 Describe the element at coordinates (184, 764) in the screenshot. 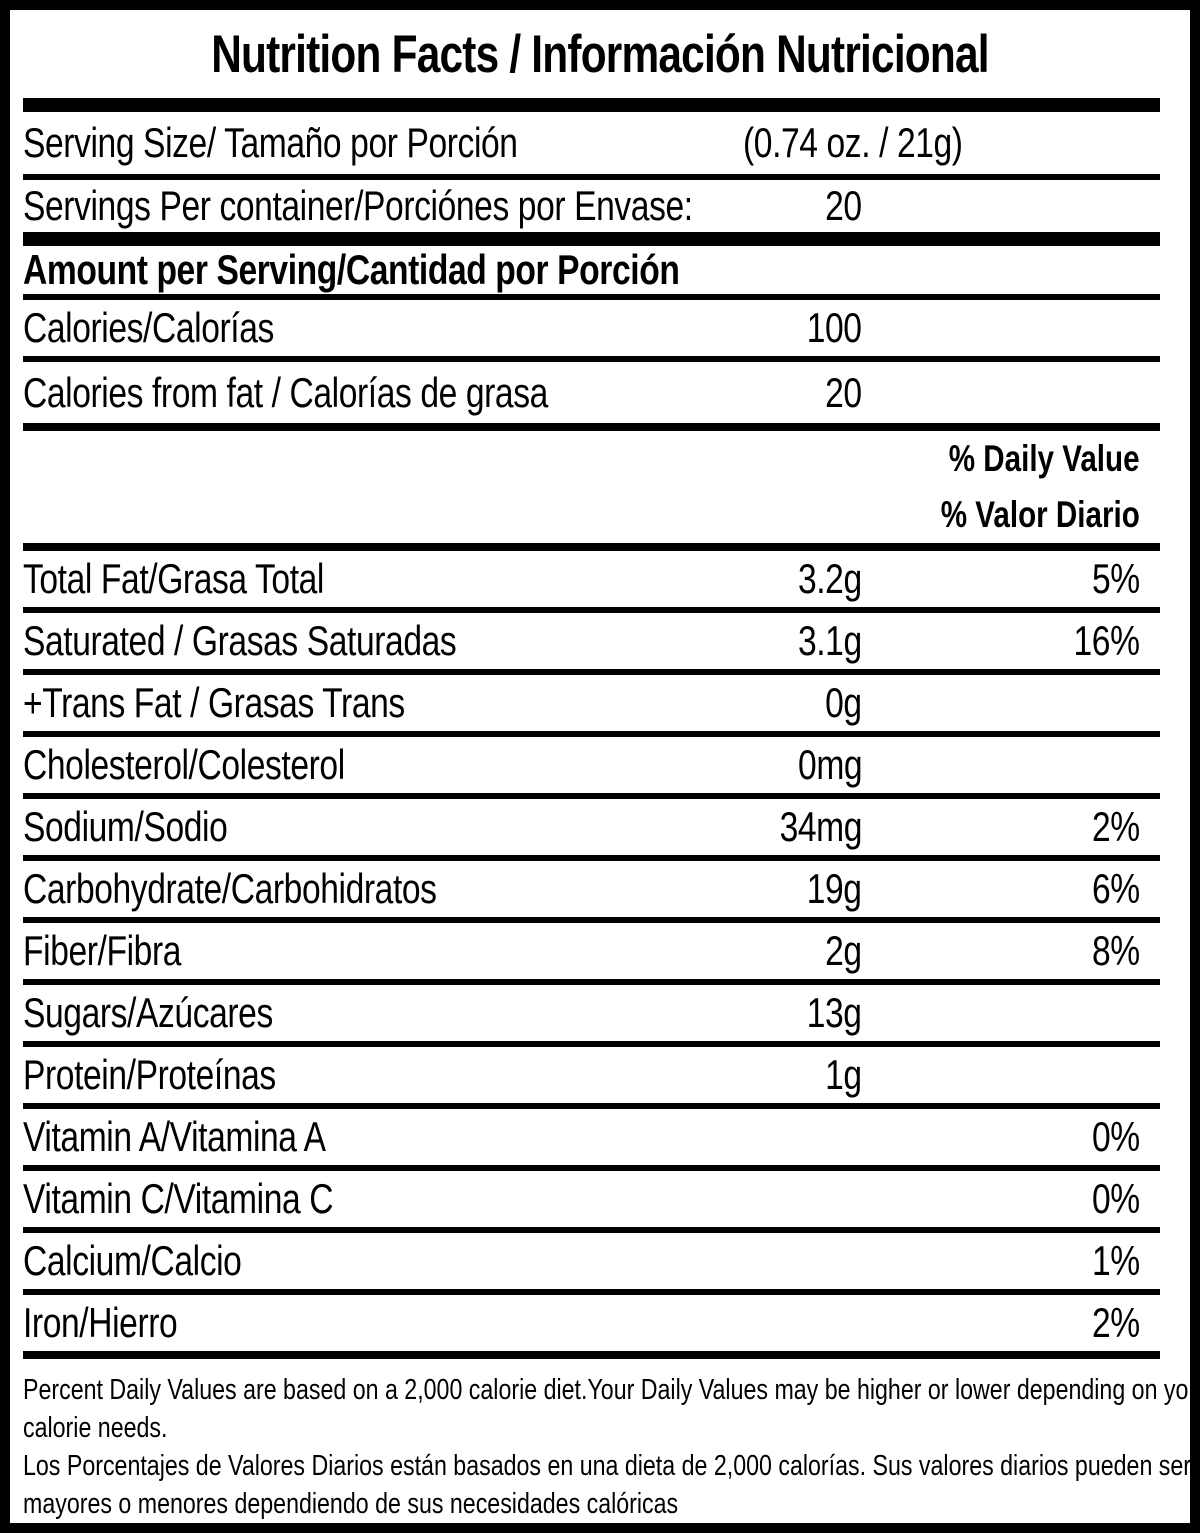

I see `nutrient-label: Cholesterol/Colesterol` at that location.